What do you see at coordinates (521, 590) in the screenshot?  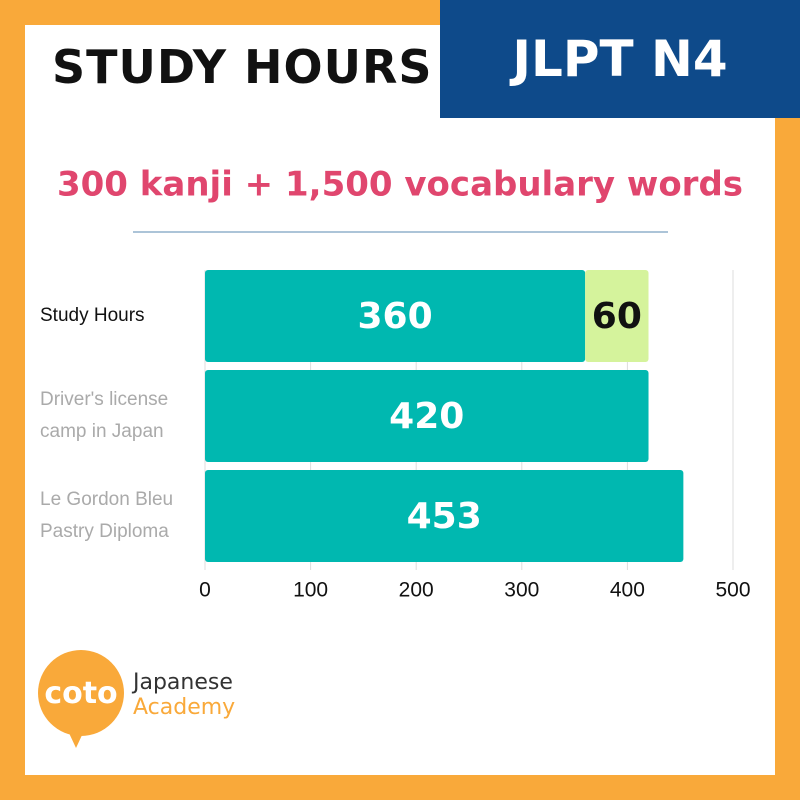 I see `x-tick-label: 300` at bounding box center [521, 590].